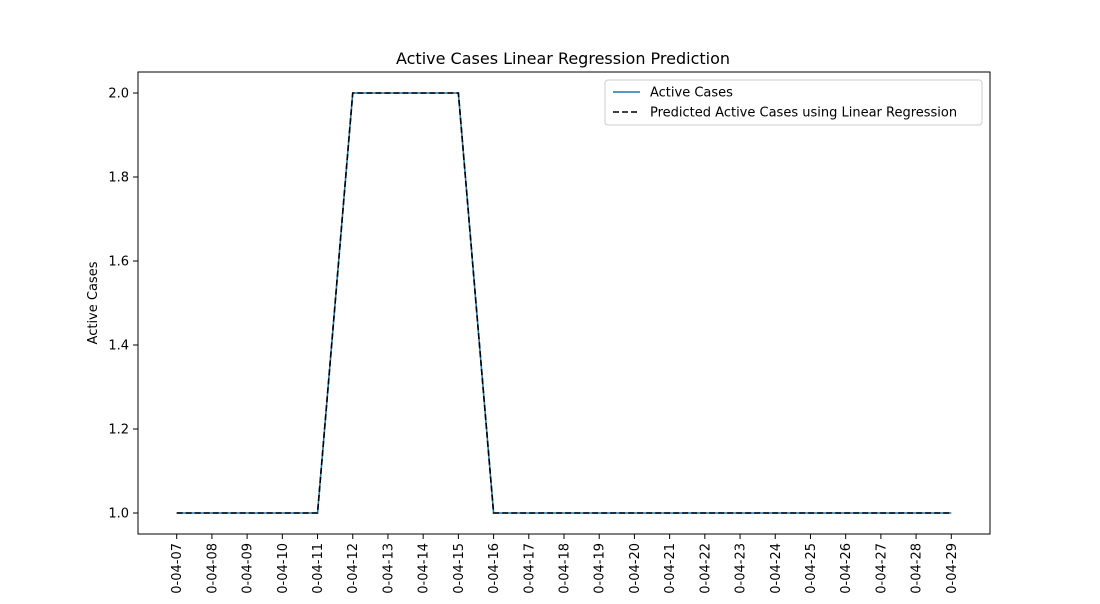 Image resolution: width=1100 pixels, height=604 pixels. What do you see at coordinates (881, 568) in the screenshot?
I see `x-tick-label: 0-04-27` at bounding box center [881, 568].